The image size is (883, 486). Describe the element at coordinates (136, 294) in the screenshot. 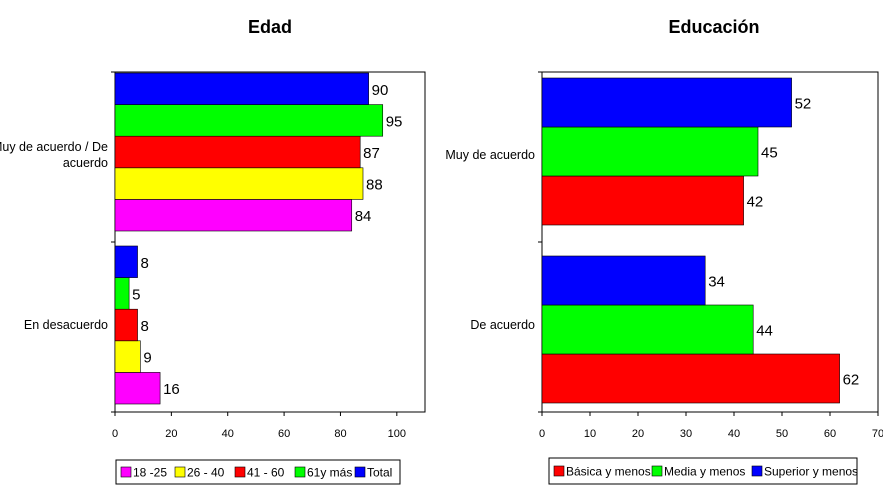

I see `data-label: 5` at that location.